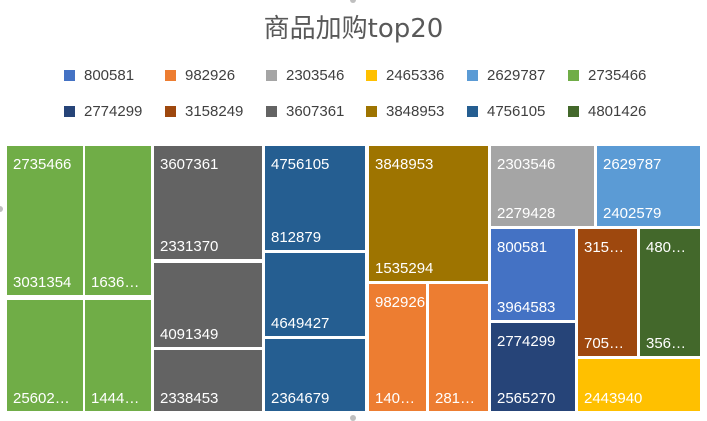 The height and width of the screenshot is (421, 707). What do you see at coordinates (189, 246) in the screenshot?
I see `tile-label: 2331370` at bounding box center [189, 246].